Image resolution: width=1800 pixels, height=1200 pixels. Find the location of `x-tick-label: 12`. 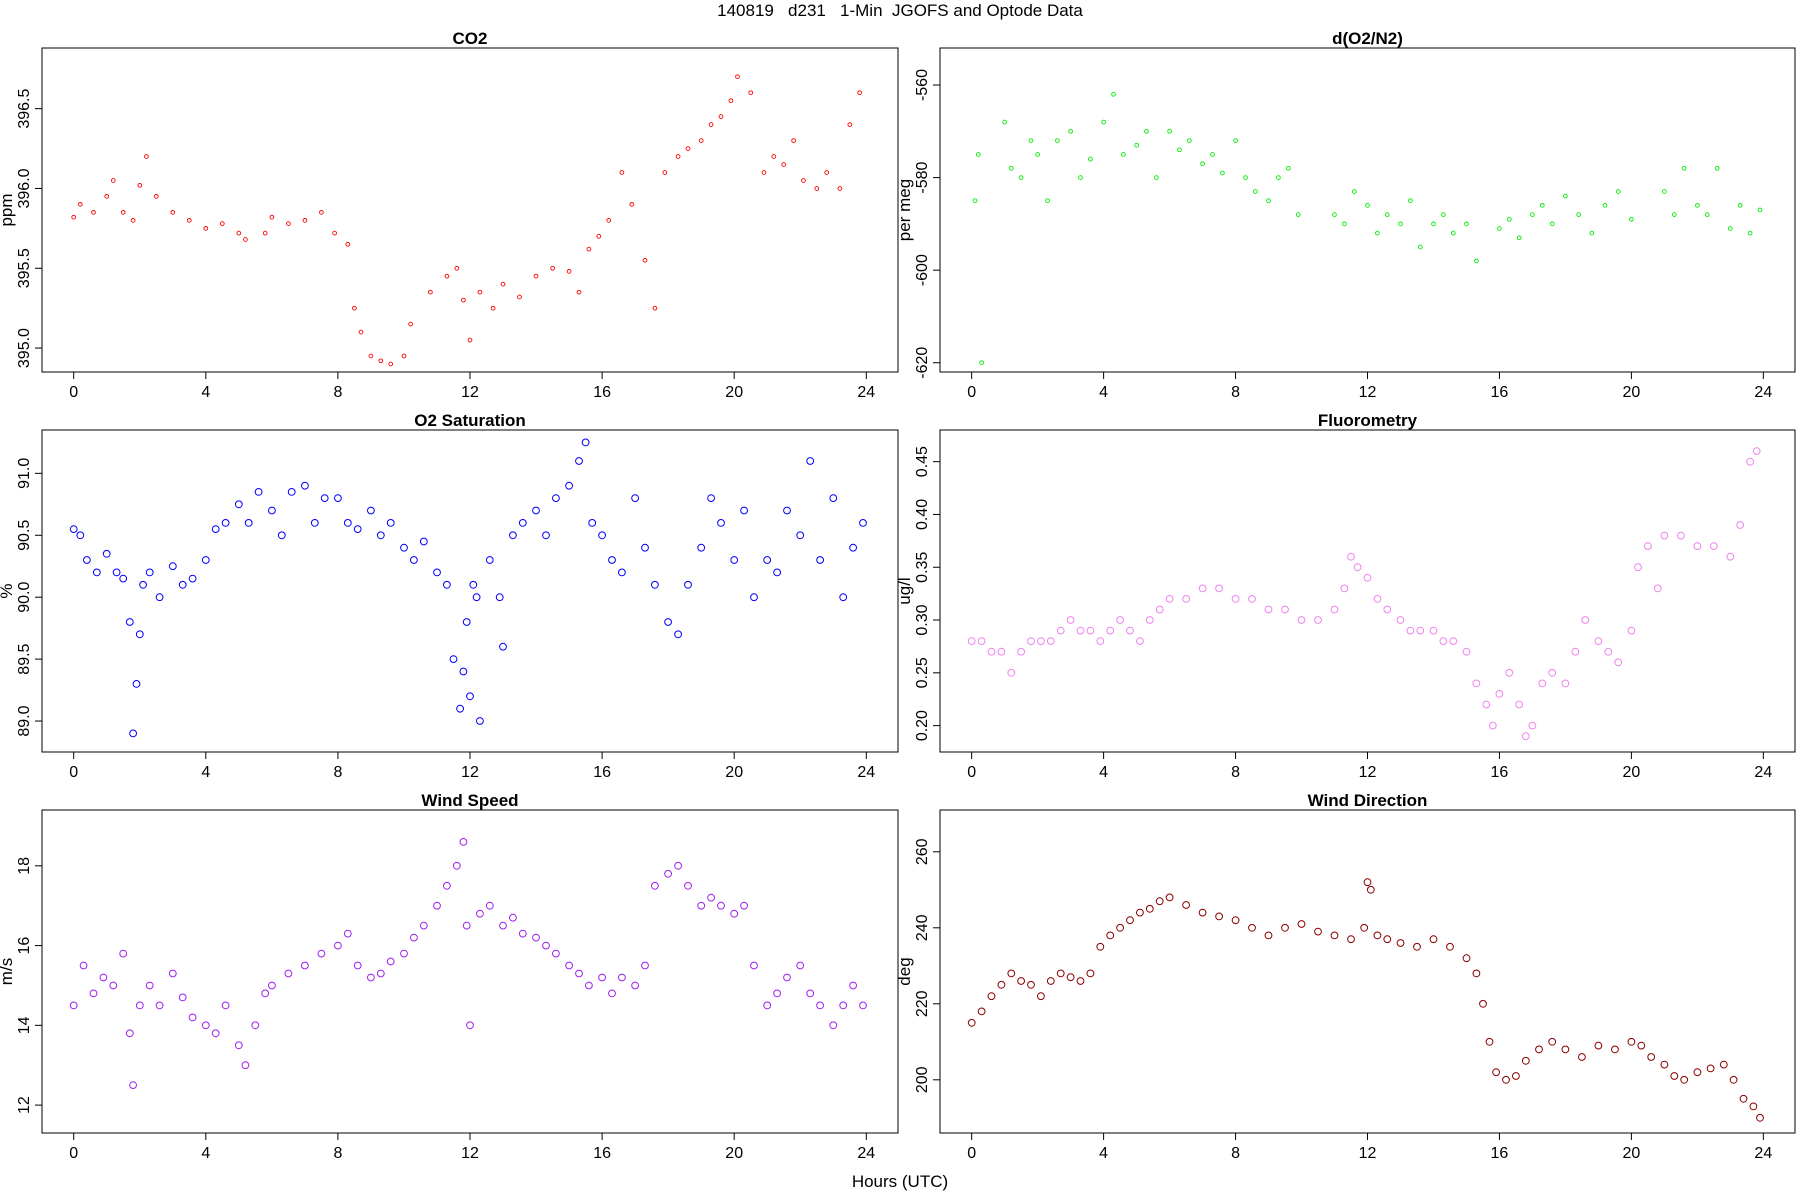

x-tick-label: 12 is located at coordinates (470, 392).